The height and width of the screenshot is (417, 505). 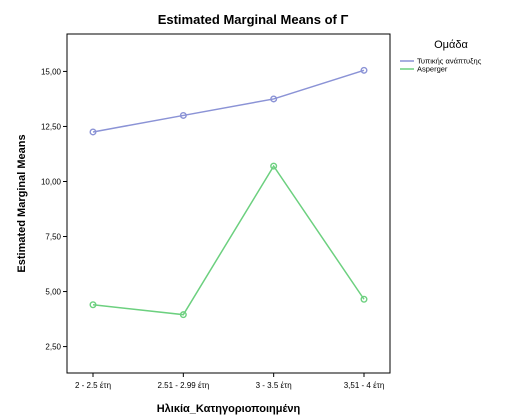 What do you see at coordinates (451, 45) in the screenshot?
I see `legend-title: Ομάδα` at bounding box center [451, 45].